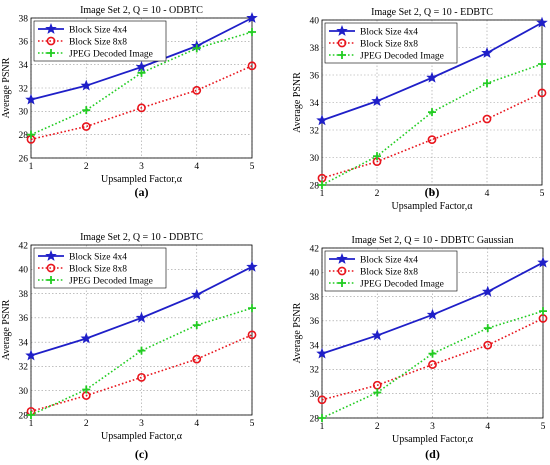  What do you see at coordinates (141, 454) in the screenshot?
I see `panel-label: (c)` at bounding box center [141, 454].